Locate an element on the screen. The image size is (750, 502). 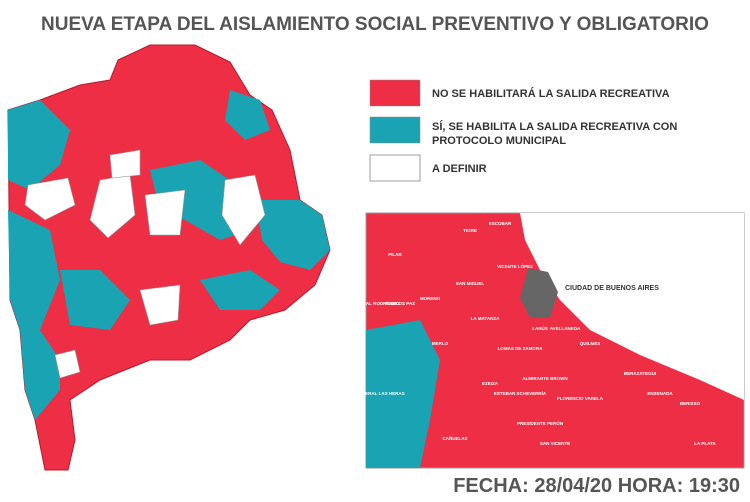
district-label: ENSENADA is located at coordinates (660, 393).